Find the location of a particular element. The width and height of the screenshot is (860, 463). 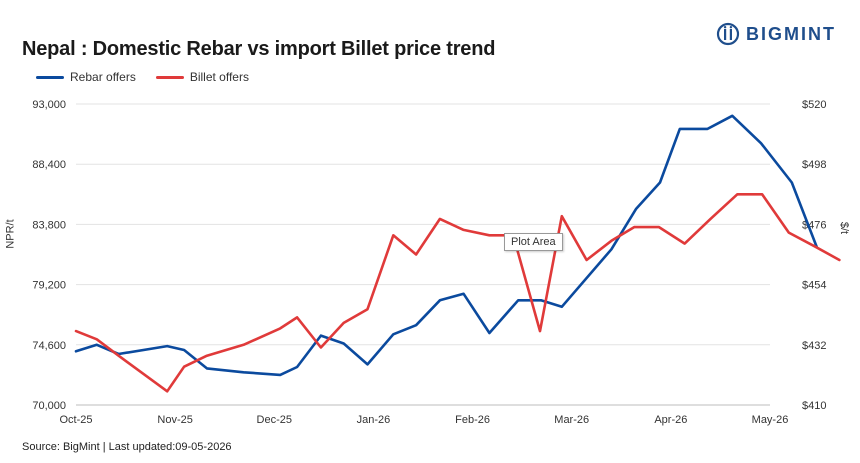

x-tick-label: Mar-26 is located at coordinates (571, 420).